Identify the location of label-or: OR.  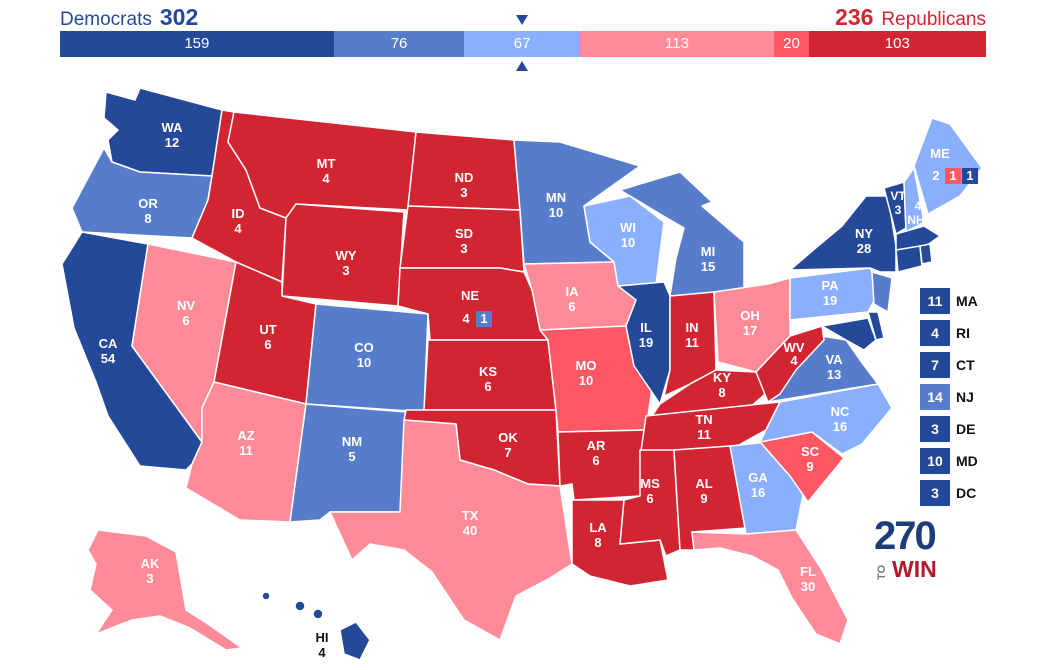
(148, 203).